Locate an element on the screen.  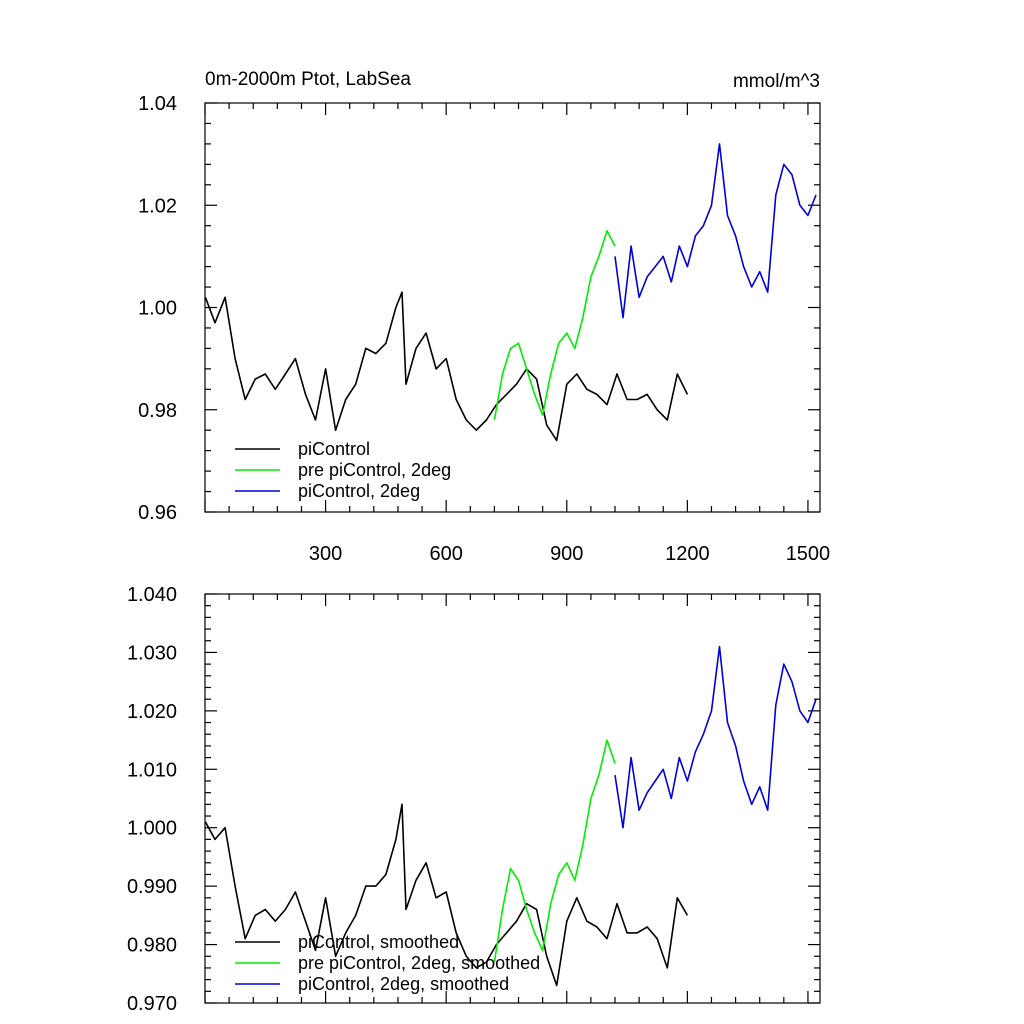
legend-label-0: piControl is located at coordinates (334, 449).